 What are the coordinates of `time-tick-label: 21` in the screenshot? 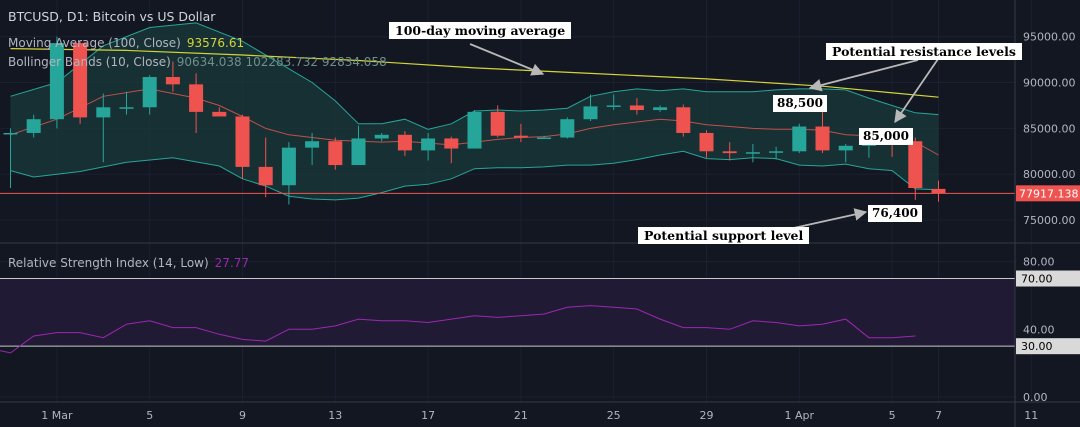 It's located at (521, 415).